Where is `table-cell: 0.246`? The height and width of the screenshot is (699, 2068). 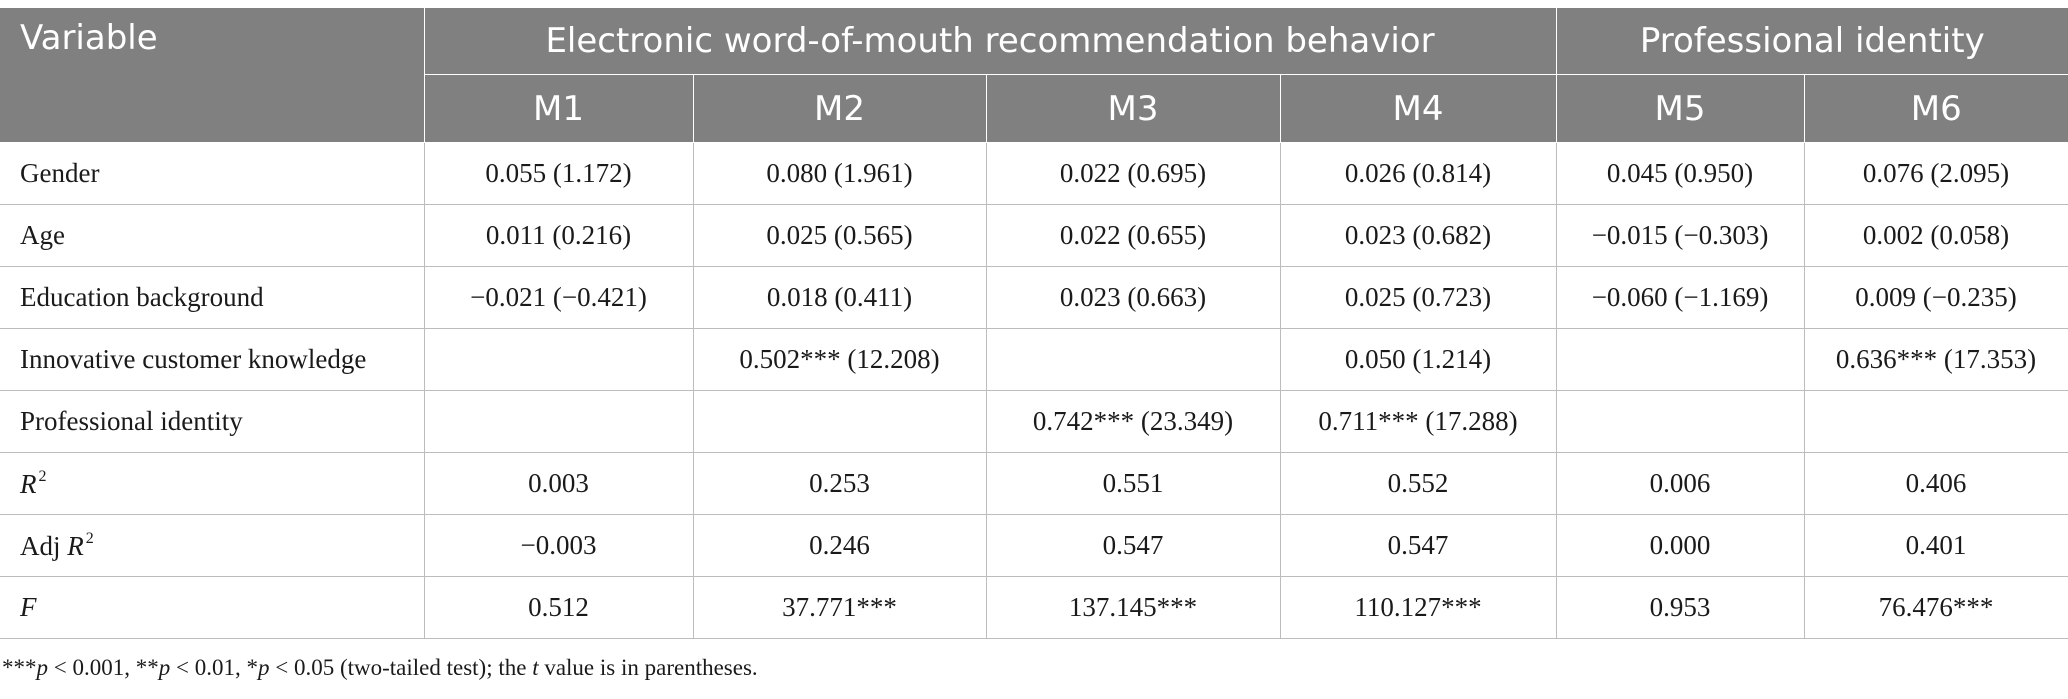
table-cell: 0.246 is located at coordinates (839, 545).